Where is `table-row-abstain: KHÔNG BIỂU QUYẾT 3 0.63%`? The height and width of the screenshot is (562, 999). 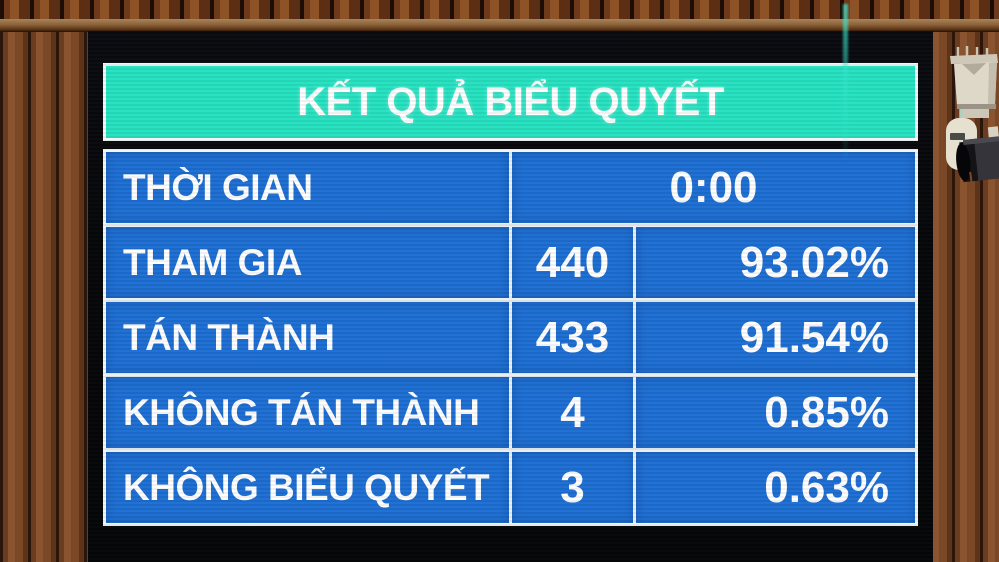
table-row-abstain: KHÔNG BIỂU QUYẾT 3 0.63% is located at coordinates (510, 487).